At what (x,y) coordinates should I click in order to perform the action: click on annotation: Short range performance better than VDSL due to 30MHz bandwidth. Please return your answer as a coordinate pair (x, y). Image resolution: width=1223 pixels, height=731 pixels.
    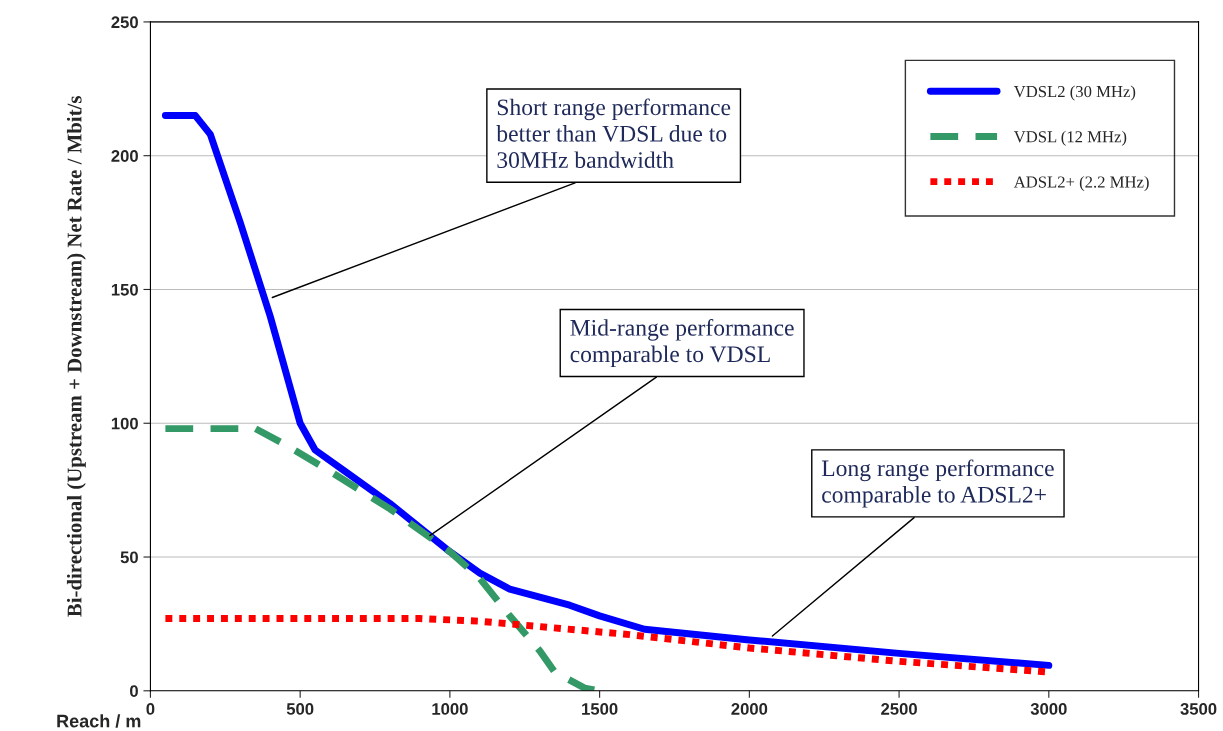
    Looking at the image, I should click on (613, 133).